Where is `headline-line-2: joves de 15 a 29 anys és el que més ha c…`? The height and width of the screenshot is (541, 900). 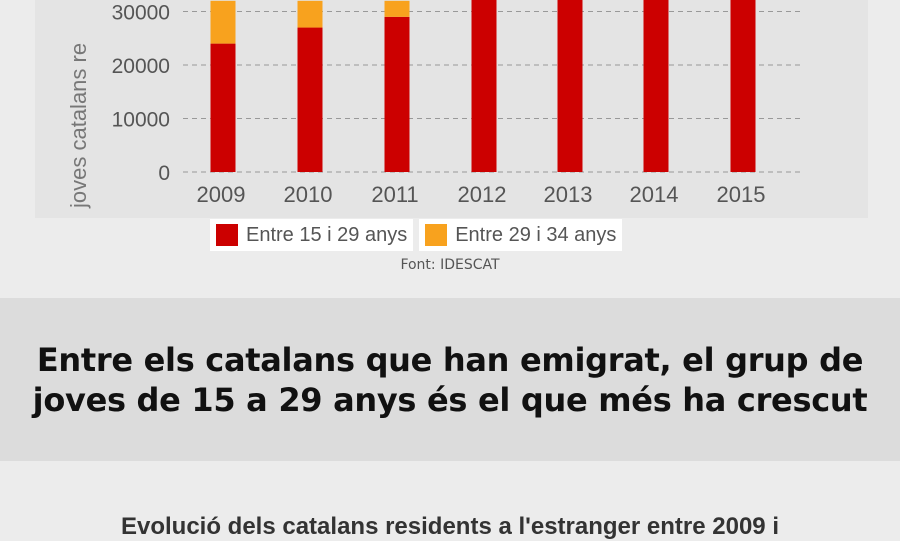
headline-line-2: joves de 15 a 29 anys és el que més ha c… is located at coordinates (450, 400).